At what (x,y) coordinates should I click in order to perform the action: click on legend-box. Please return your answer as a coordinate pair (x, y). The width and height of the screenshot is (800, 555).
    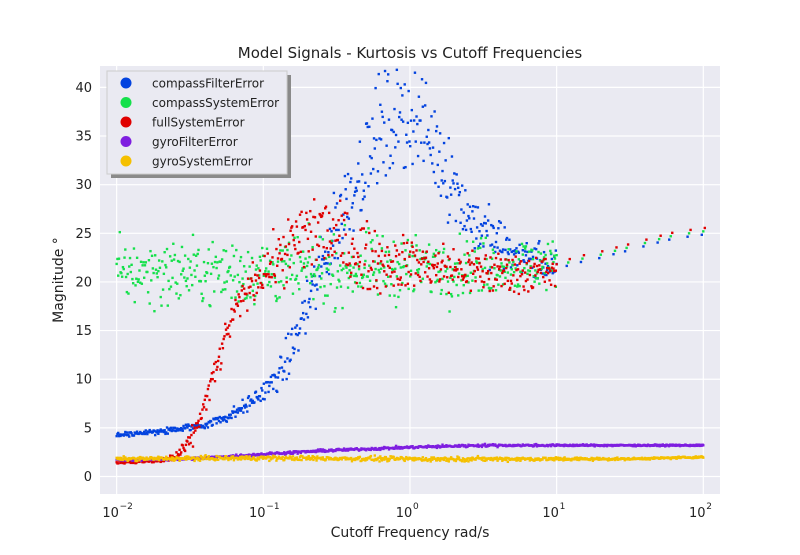
    Looking at the image, I should click on (197, 122).